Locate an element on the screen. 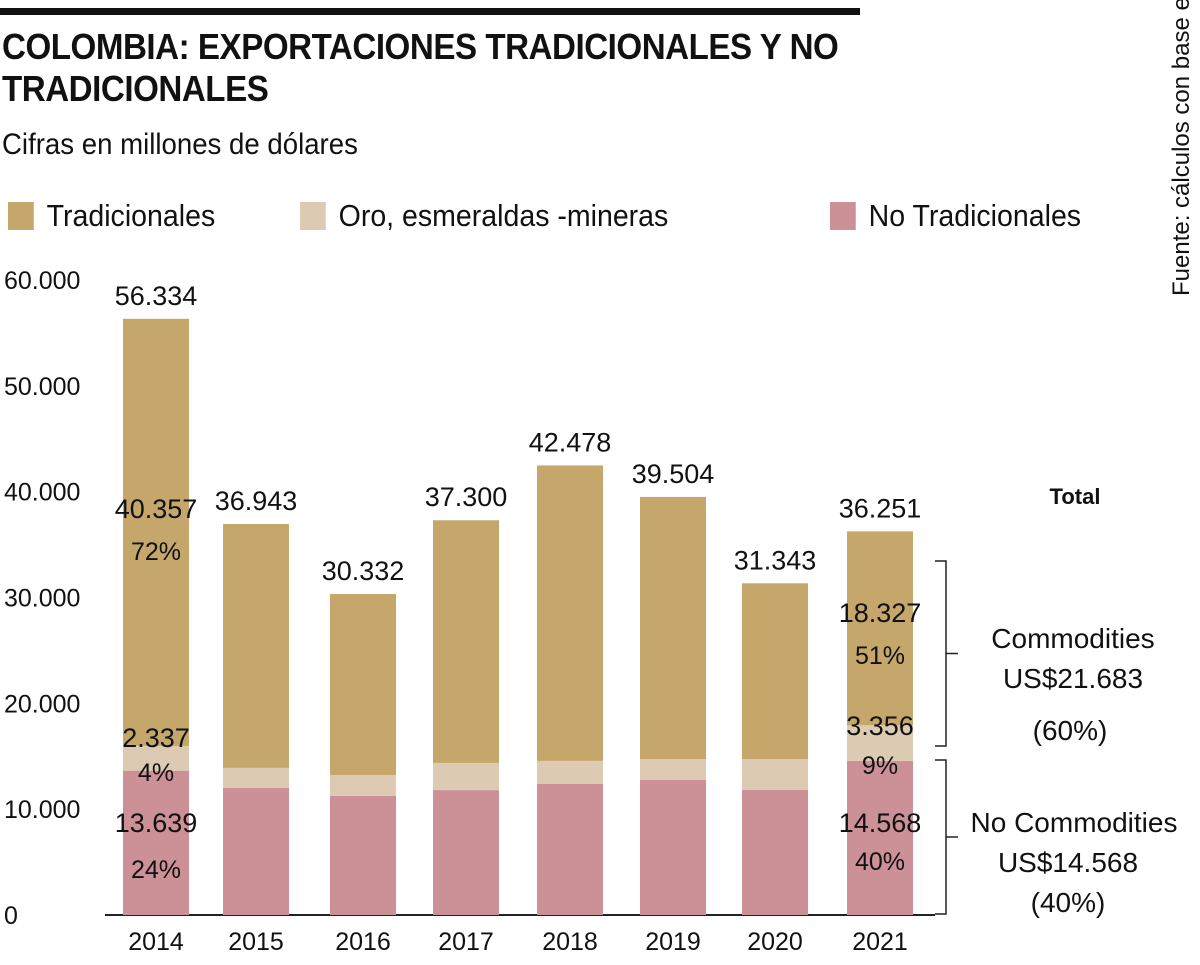  x-tick-label: 2018 is located at coordinates (570, 942).